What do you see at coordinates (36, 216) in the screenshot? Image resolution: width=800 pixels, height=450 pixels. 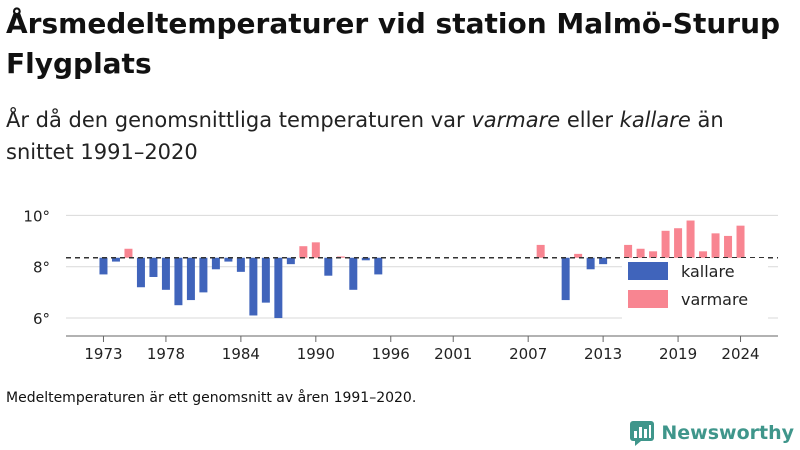 I see `y-tick-label: 10°` at bounding box center [36, 216].